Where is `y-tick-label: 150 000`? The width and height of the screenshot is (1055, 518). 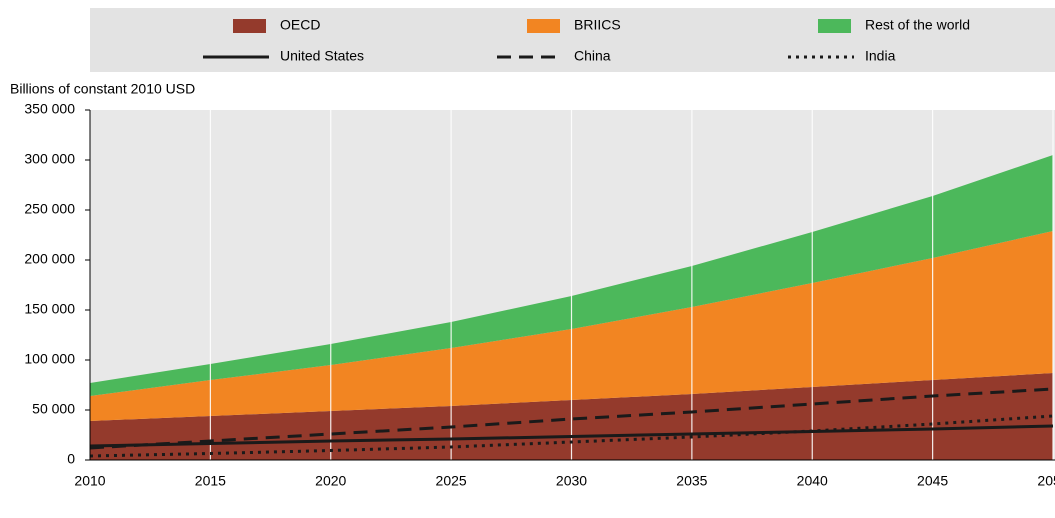
y-tick-label: 150 000 is located at coordinates (49, 309).